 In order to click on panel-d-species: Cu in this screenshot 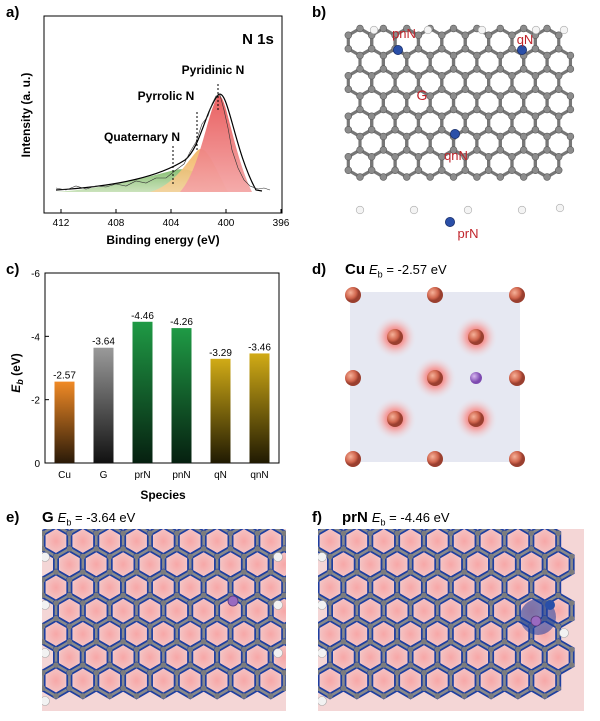, I will do `click(355, 269)`.